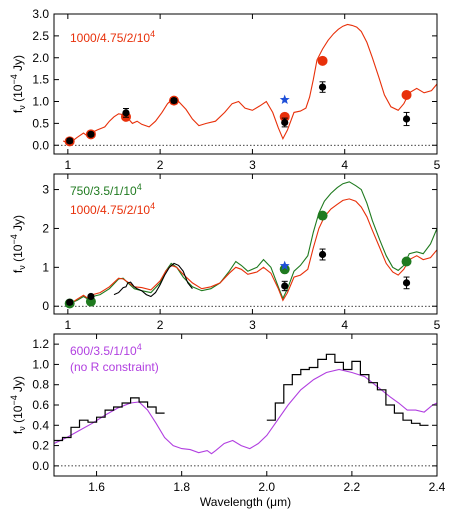  I want to click on y-tick-label: 1.5, so click(40, 80).